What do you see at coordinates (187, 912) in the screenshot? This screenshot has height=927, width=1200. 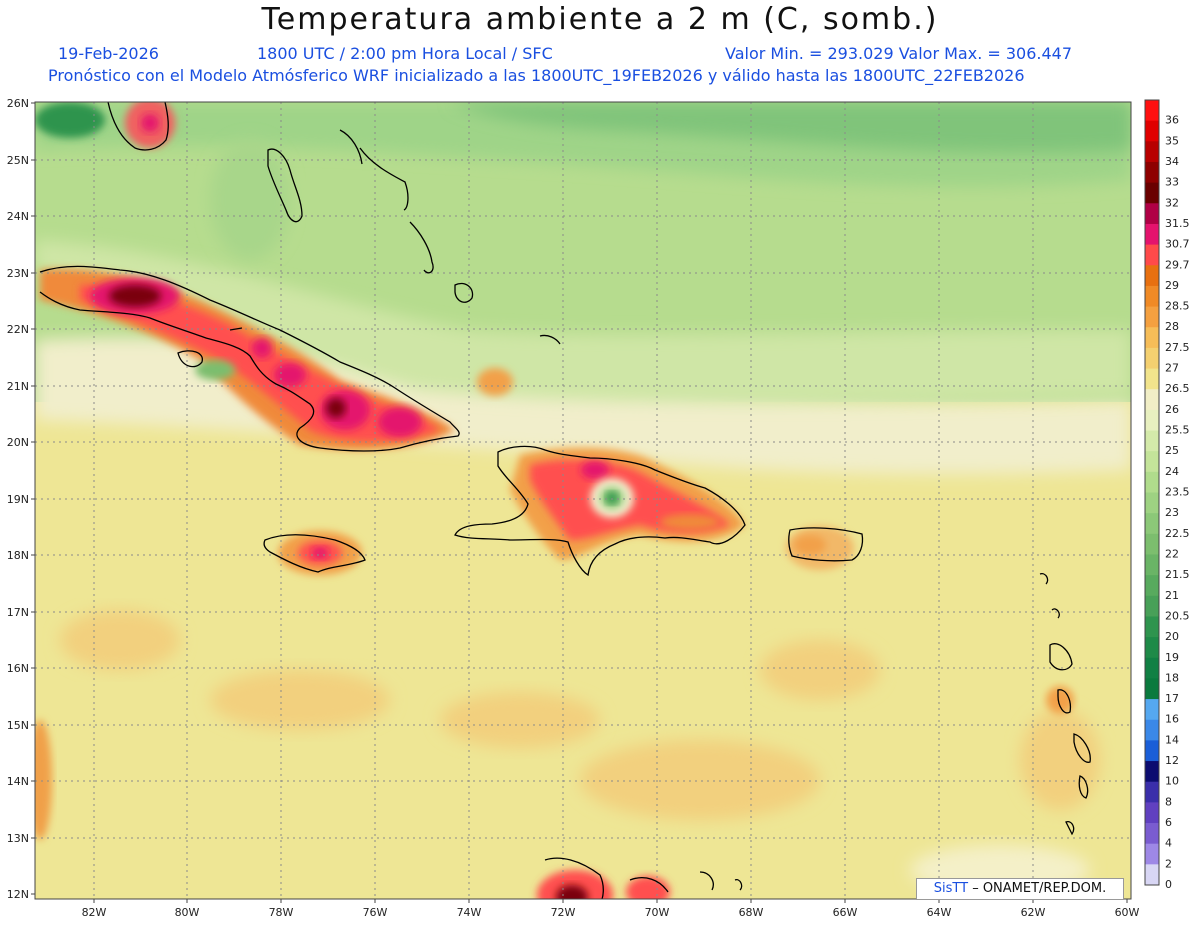 I see `lon-label: 80W` at bounding box center [187, 912].